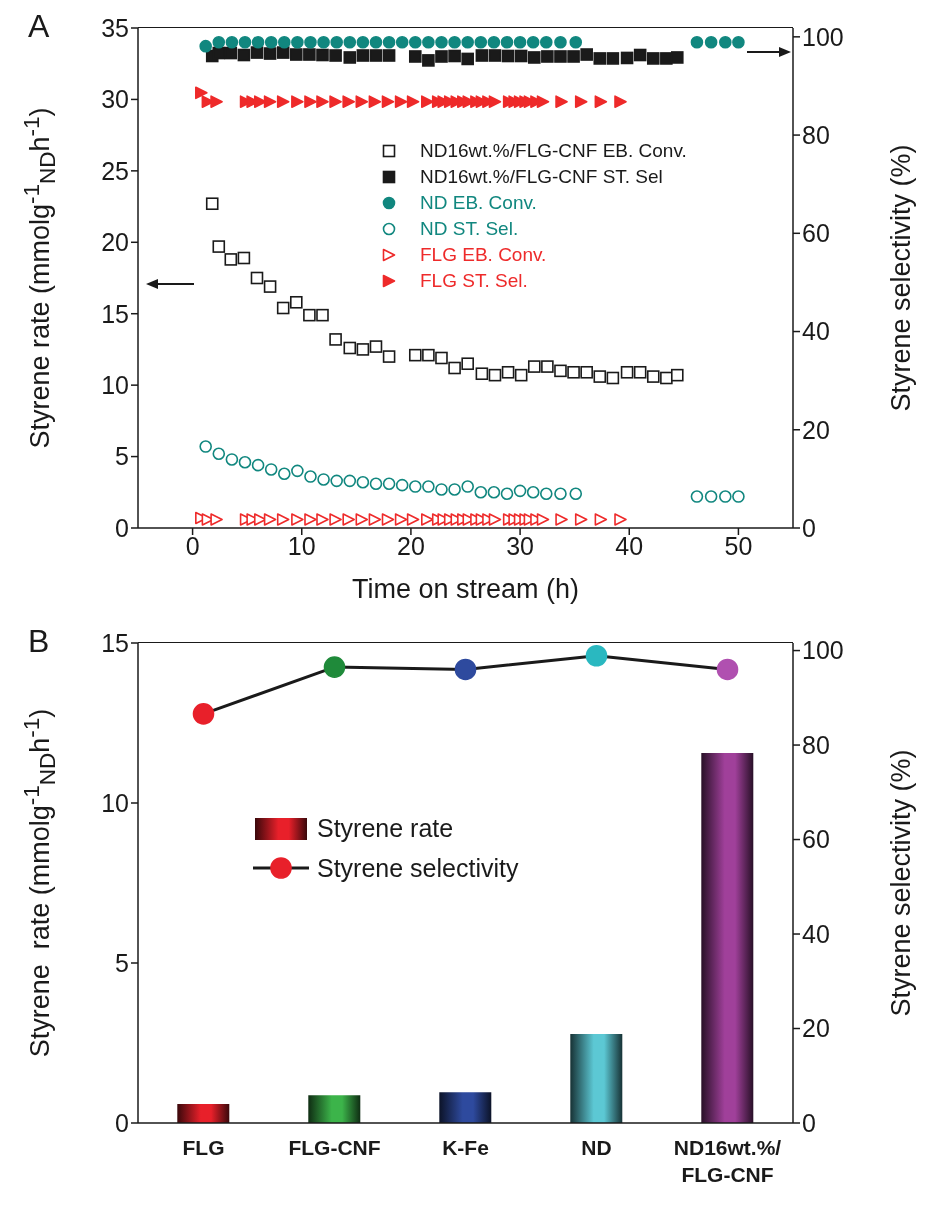 The width and height of the screenshot is (935, 1227). What do you see at coordinates (39, 26) in the screenshot?
I see `chart-title: A` at bounding box center [39, 26].